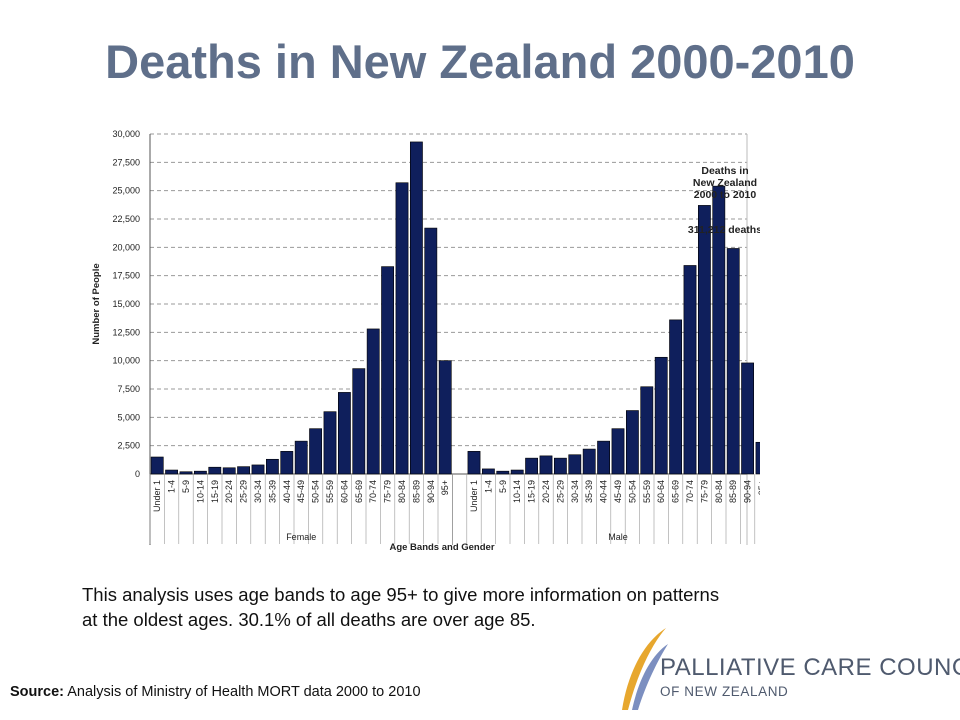 The height and width of the screenshot is (720, 960). I want to click on source-label: Source:, so click(37, 692).